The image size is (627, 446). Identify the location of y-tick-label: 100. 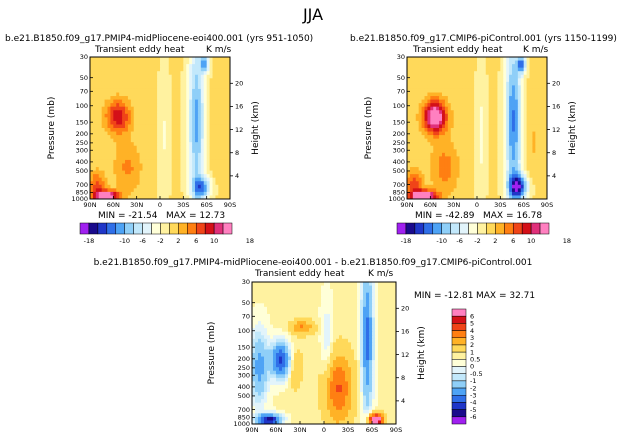
(82, 106).